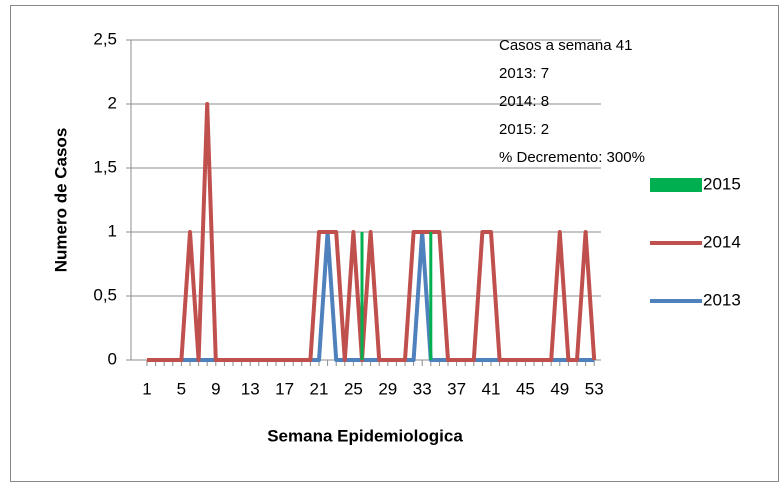  Describe the element at coordinates (524, 73) in the screenshot. I see `annotation: 2013: 7` at that location.